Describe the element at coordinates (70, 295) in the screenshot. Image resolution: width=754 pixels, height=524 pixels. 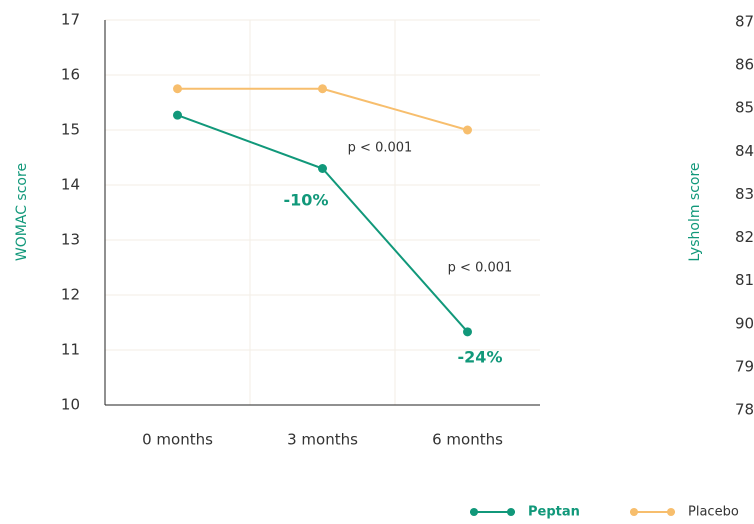
I see `y-tick-label: 12` at that location.